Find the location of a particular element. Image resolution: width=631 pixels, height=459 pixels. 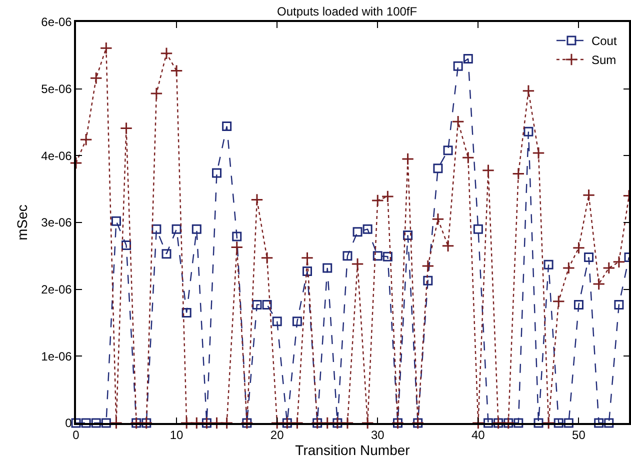

x-tick-label: 50 is located at coordinates (579, 435).